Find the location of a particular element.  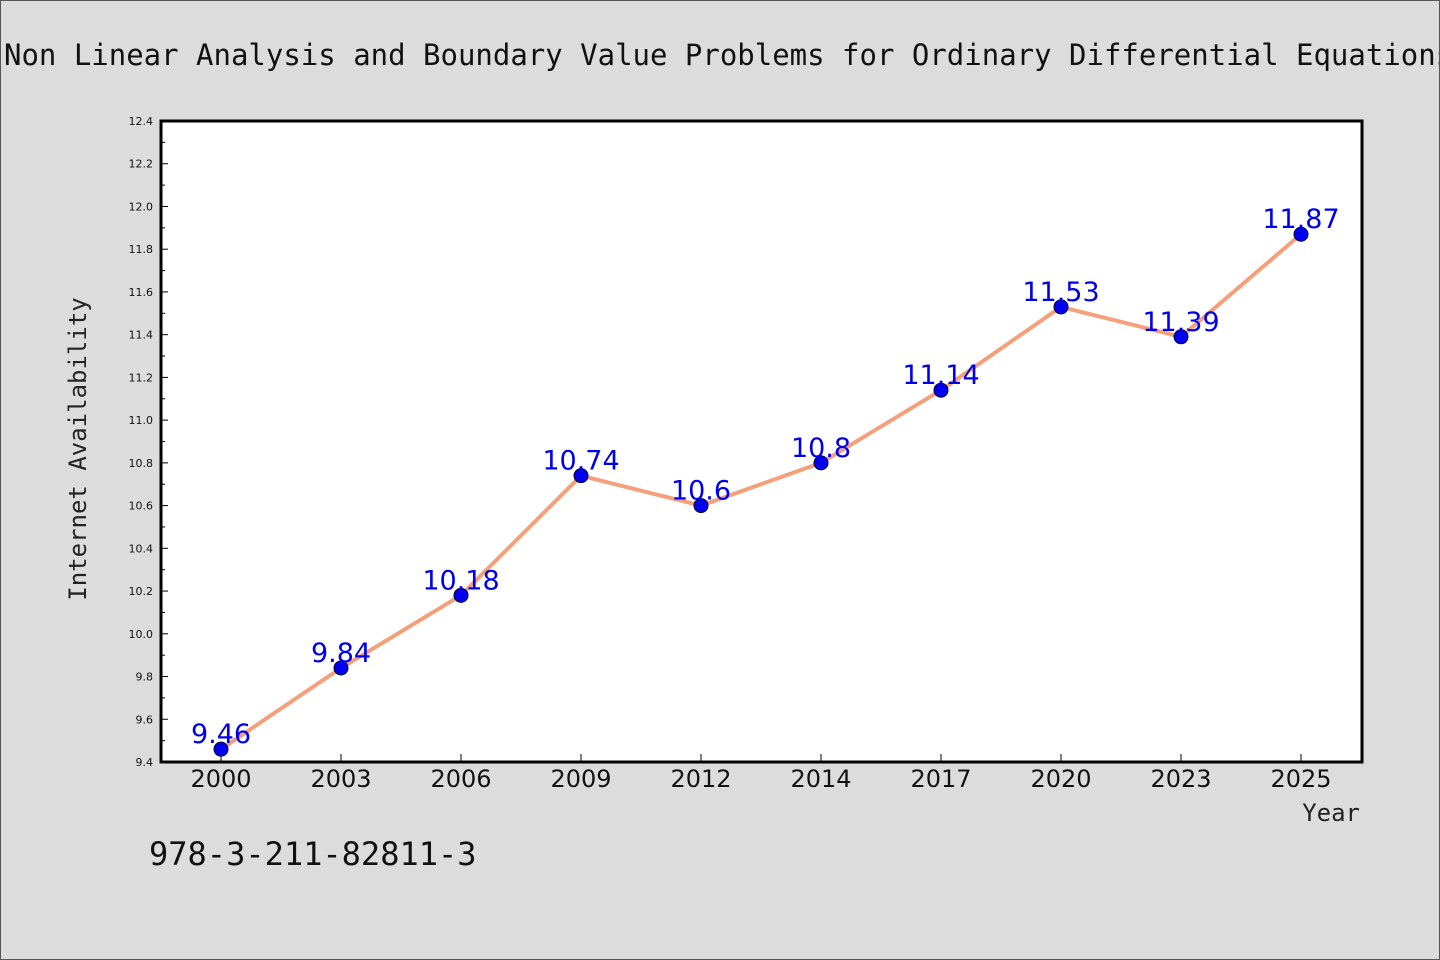

x-tick-label: 2006 is located at coordinates (460, 779).